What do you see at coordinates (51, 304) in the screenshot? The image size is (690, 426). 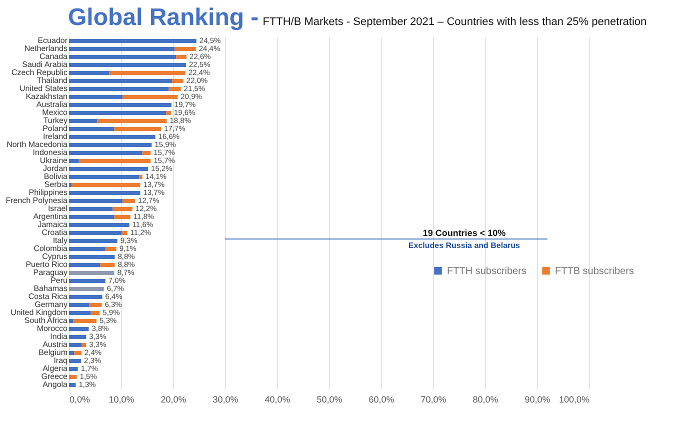 I see `y-tick-label: Germany` at bounding box center [51, 304].